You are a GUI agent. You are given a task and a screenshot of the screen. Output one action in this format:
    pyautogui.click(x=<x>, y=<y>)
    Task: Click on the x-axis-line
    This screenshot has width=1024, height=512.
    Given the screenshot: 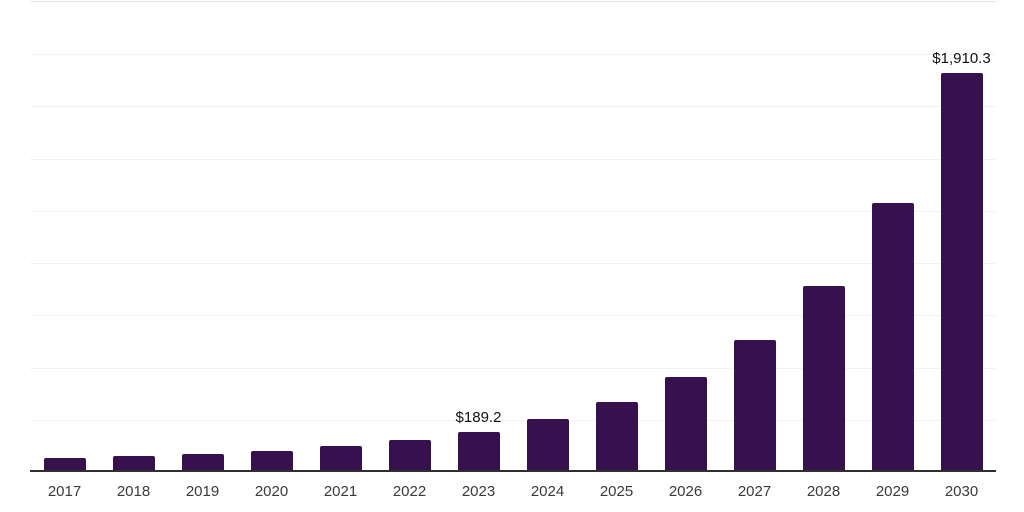 What is the action you would take?
    pyautogui.click(x=513, y=471)
    